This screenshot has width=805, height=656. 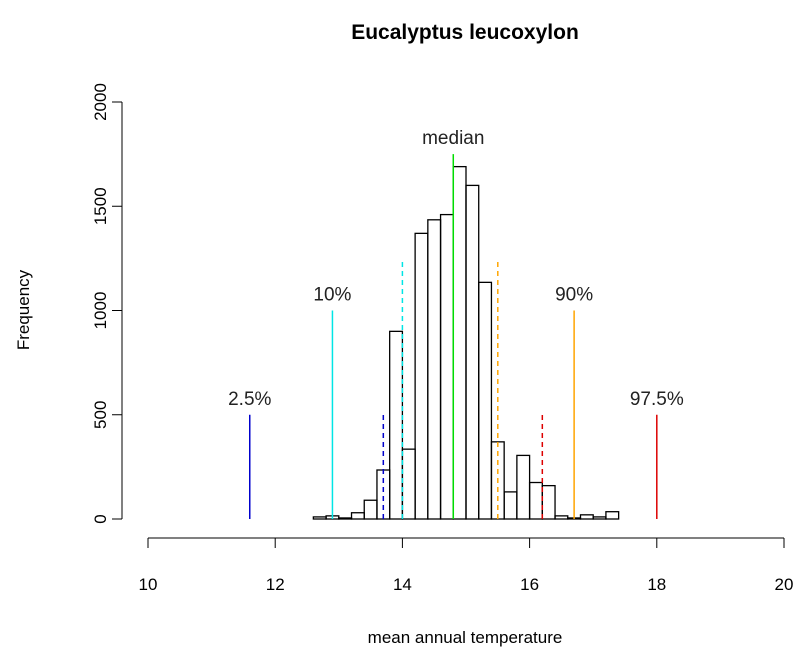 What do you see at coordinates (402, 584) in the screenshot?
I see `x-tick-label: 14` at bounding box center [402, 584].